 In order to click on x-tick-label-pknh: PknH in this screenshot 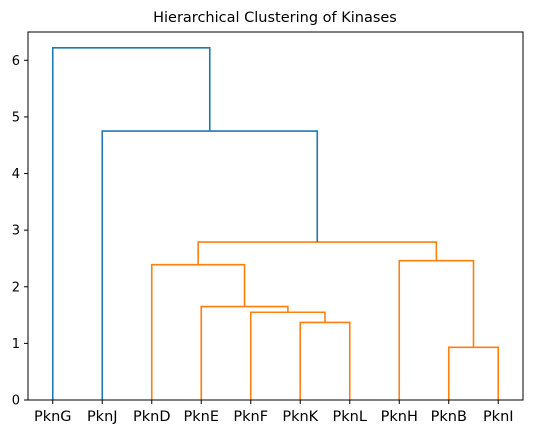, I will do `click(399, 417)`.